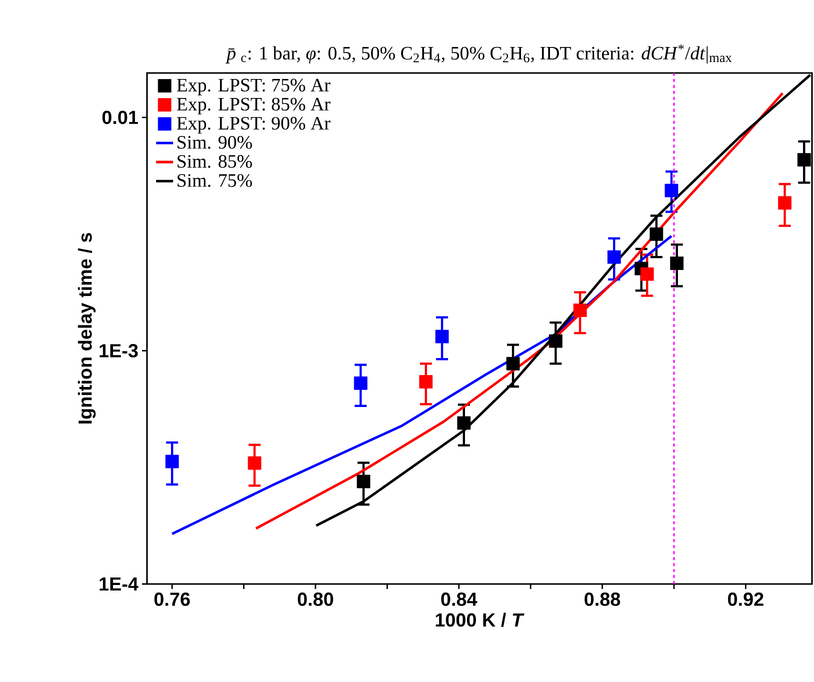  What do you see at coordinates (119, 584) in the screenshot?
I see `y-tick-label: 1E-4` at bounding box center [119, 584].